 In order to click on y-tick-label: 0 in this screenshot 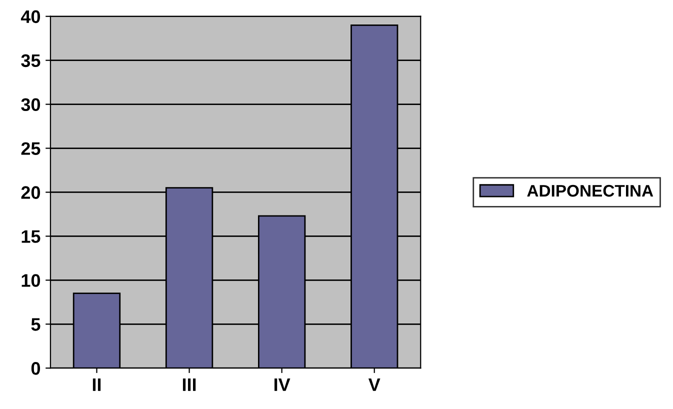, I will do `click(35, 368)`.